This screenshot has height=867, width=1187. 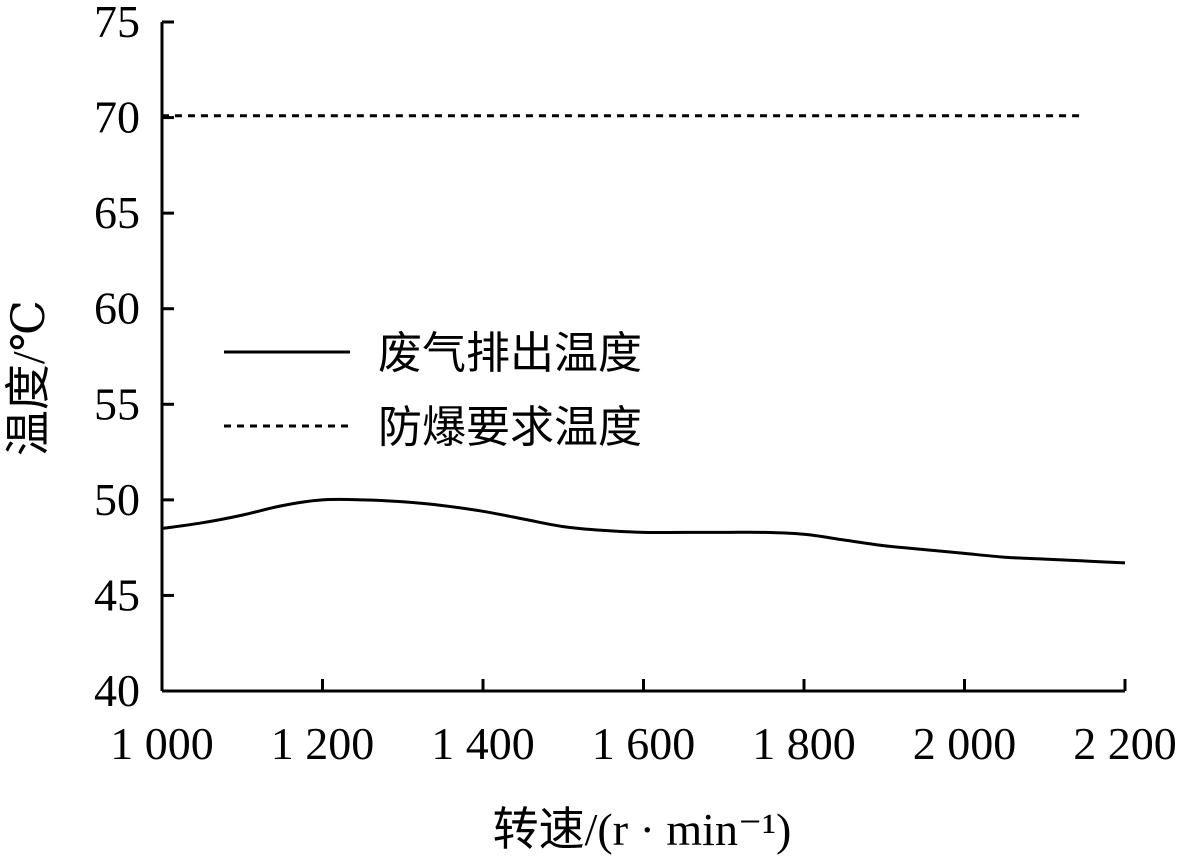 I want to click on y-tick-label: 75, so click(x=117, y=23).